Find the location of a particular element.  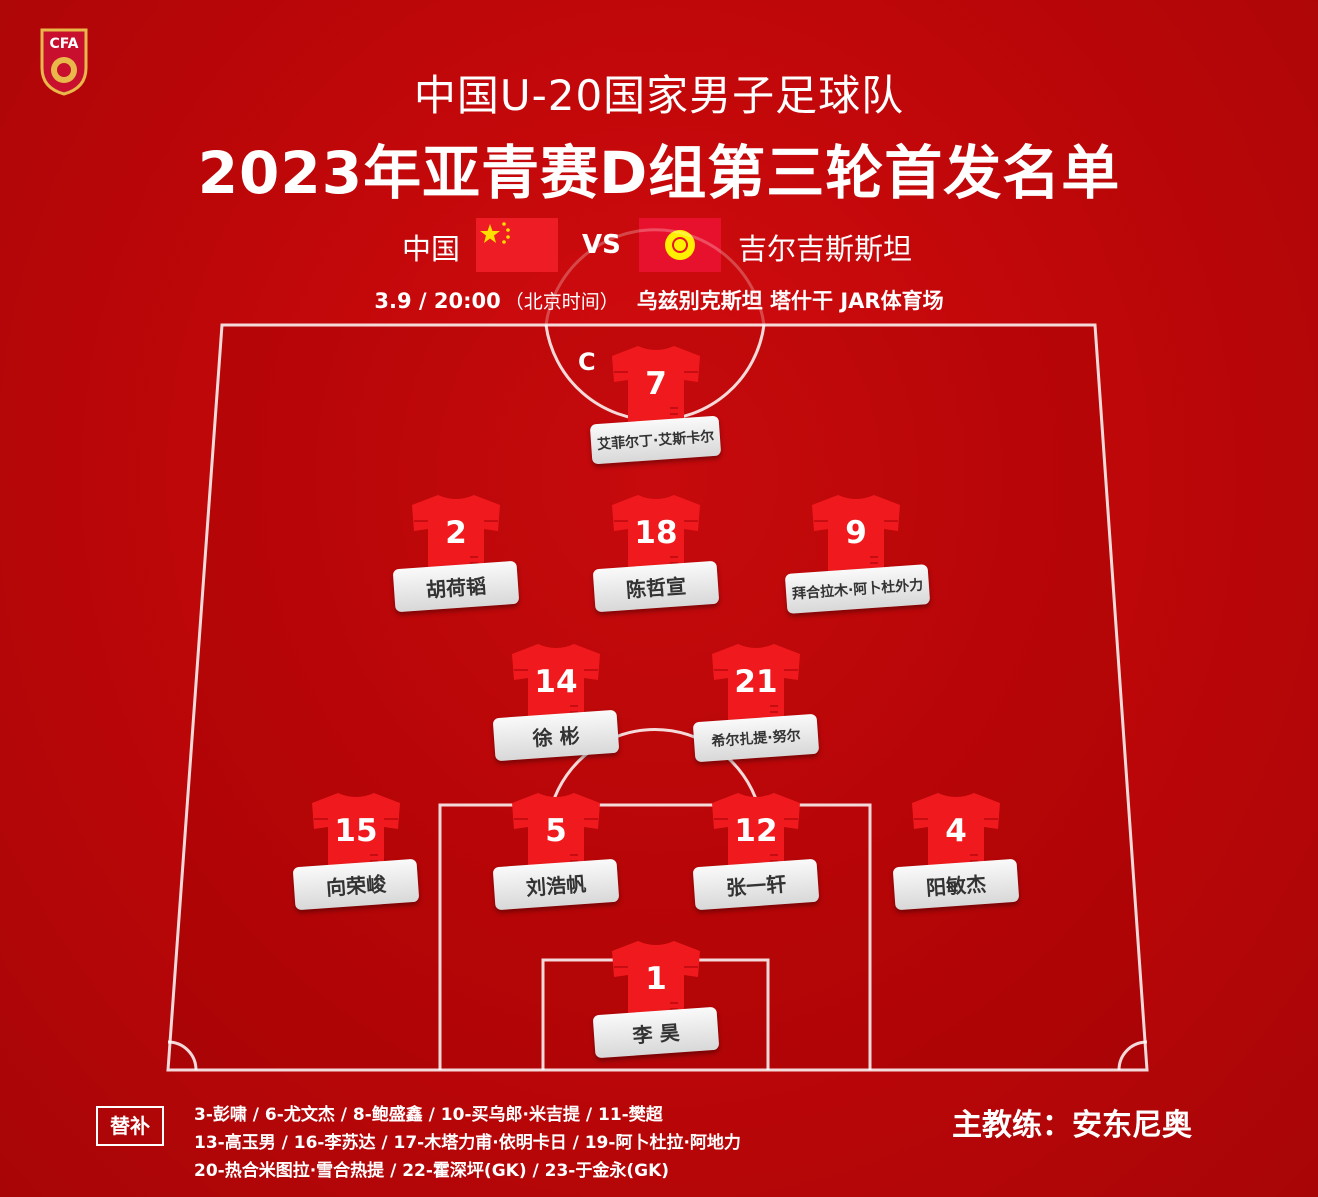

jersey-number: 15 is located at coordinates (356, 831).